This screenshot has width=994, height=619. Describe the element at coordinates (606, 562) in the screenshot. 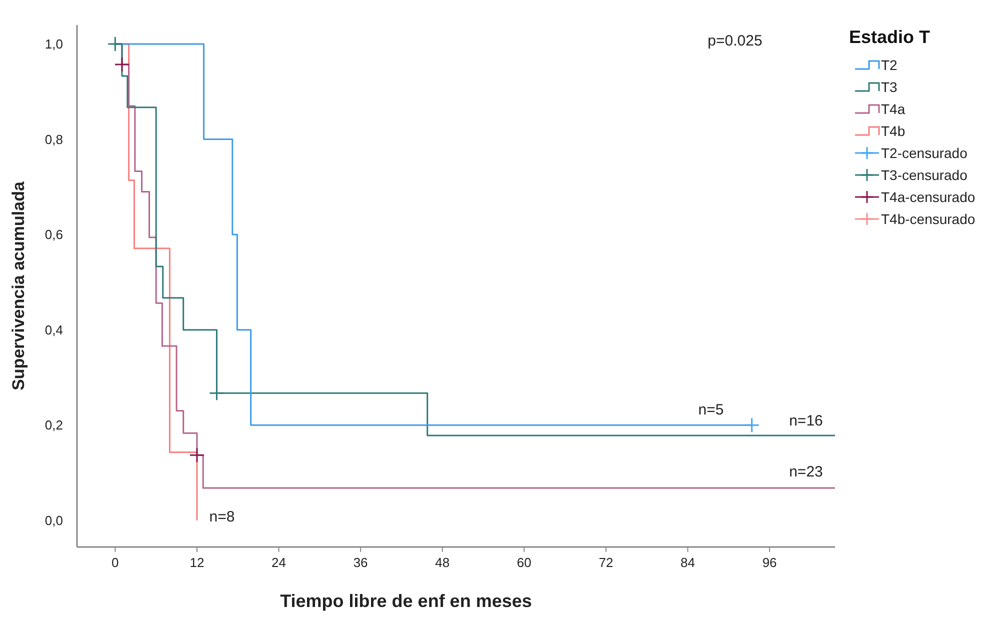

I see `x-tick-label: 72` at that location.